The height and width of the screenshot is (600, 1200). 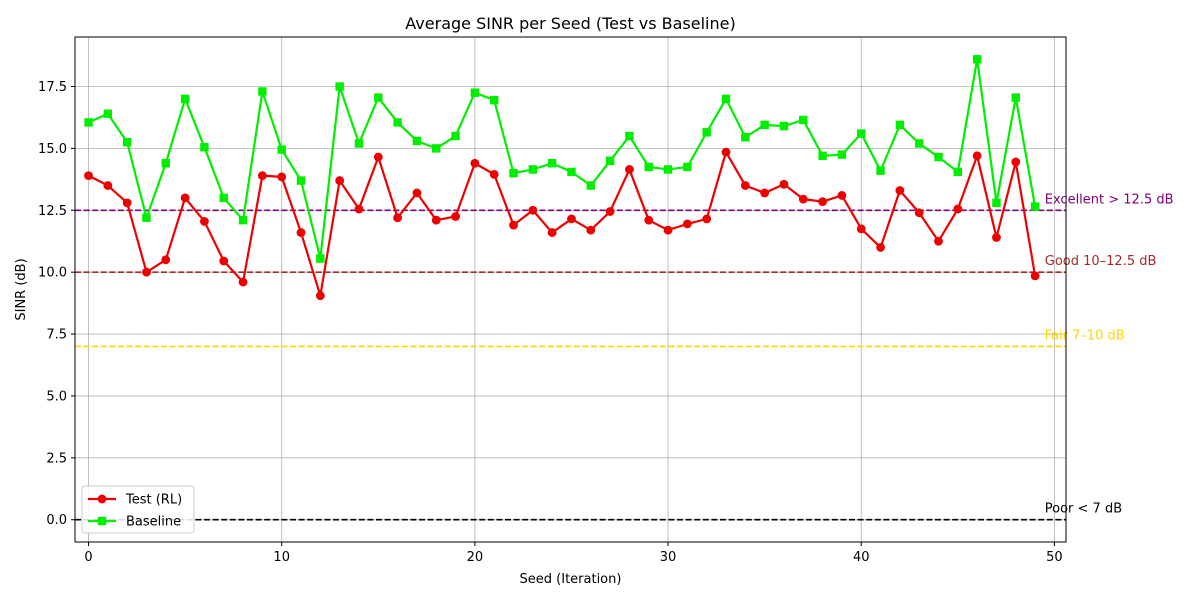 What do you see at coordinates (52, 149) in the screenshot?
I see `y-tick-label: 15.0` at bounding box center [52, 149].